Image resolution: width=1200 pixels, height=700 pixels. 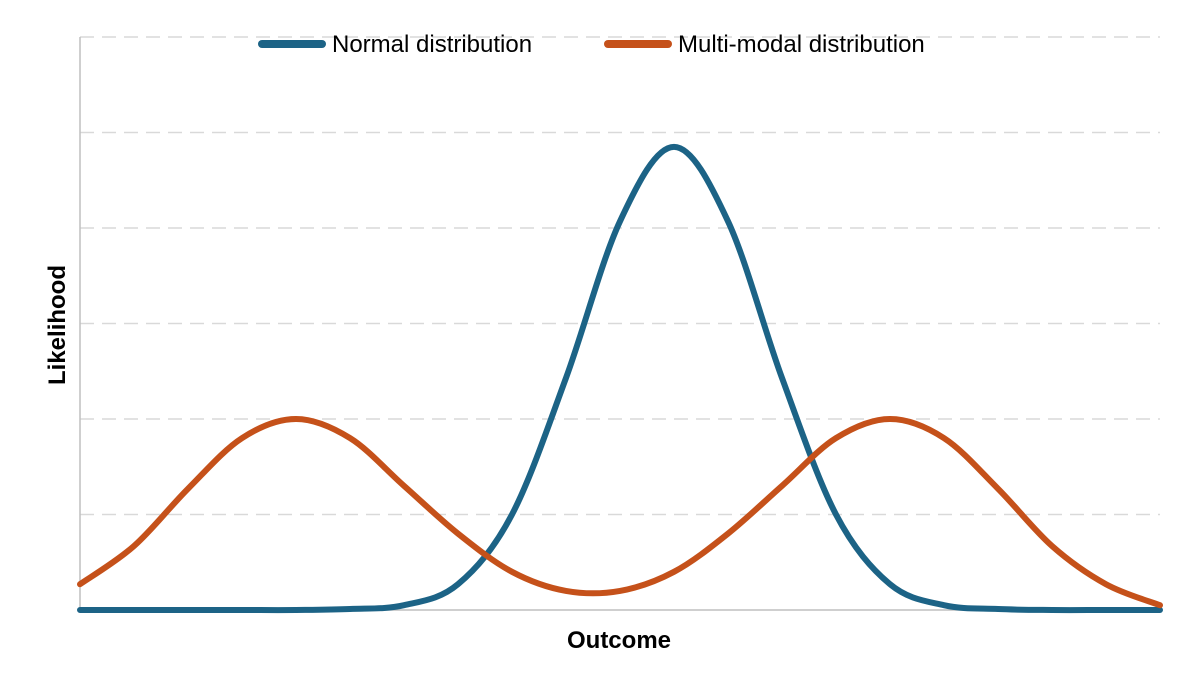 What do you see at coordinates (57, 325) in the screenshot?
I see `y-axis-title: Likelihood` at bounding box center [57, 325].